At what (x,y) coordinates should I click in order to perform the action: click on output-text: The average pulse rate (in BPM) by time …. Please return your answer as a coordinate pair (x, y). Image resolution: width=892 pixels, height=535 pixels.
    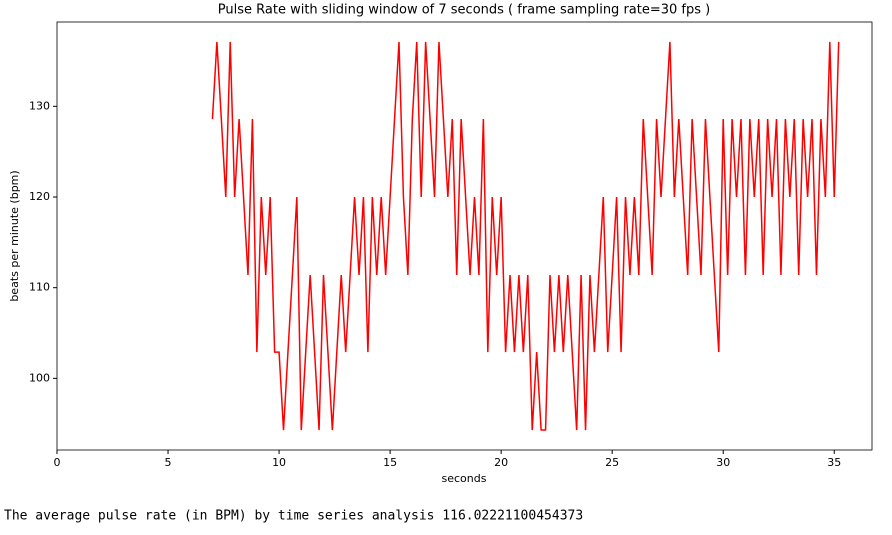
    Looking at the image, I should click on (293, 516).